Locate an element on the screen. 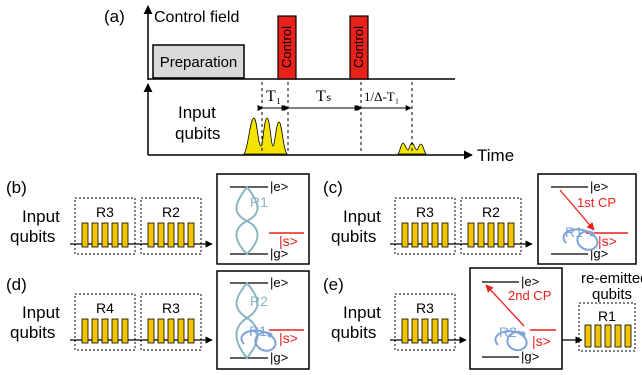 The image size is (642, 375). panel-a-label: (a) is located at coordinates (114, 16).